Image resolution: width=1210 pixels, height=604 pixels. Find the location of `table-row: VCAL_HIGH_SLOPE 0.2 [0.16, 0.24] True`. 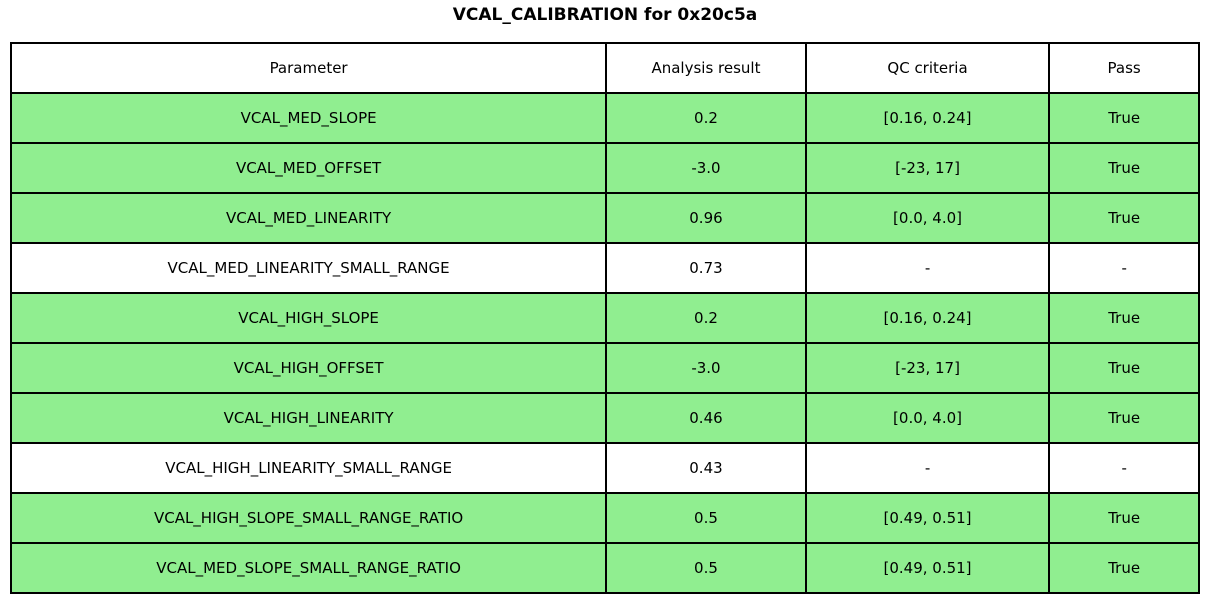

table-row: VCAL_HIGH_SLOPE 0.2 [0.16, 0.24] True is located at coordinates (604, 318).